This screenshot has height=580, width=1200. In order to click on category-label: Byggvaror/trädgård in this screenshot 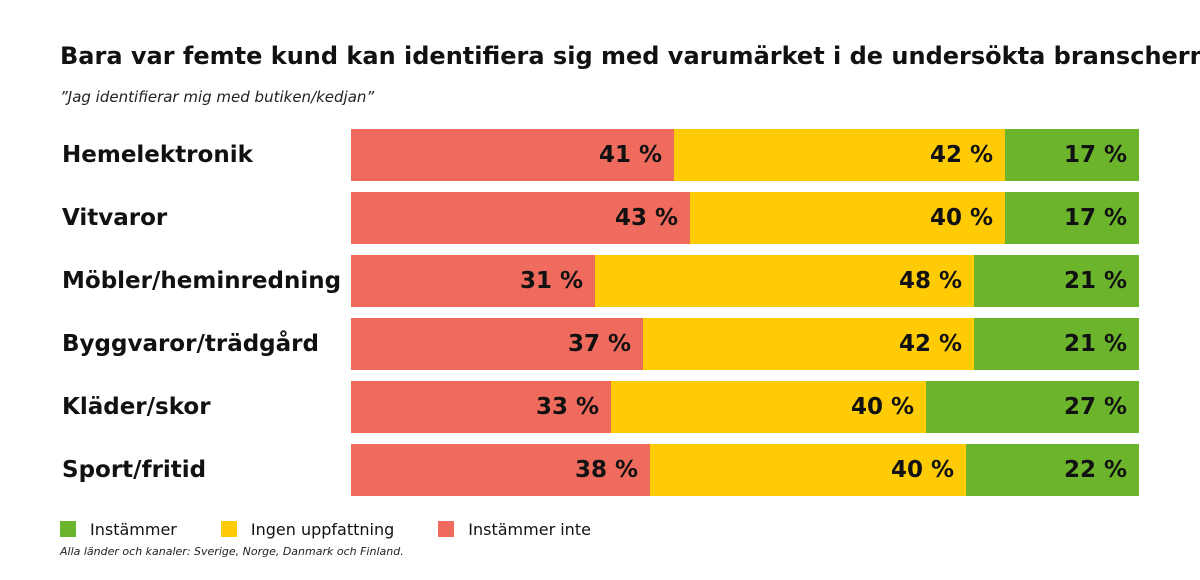, I will do `click(190, 344)`.